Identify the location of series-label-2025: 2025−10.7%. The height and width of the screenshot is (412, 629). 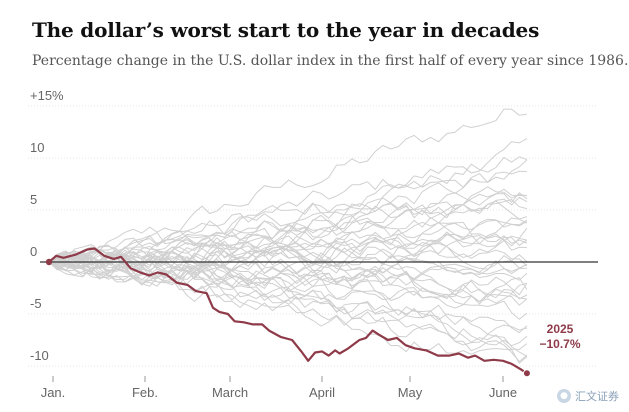
(559, 336).